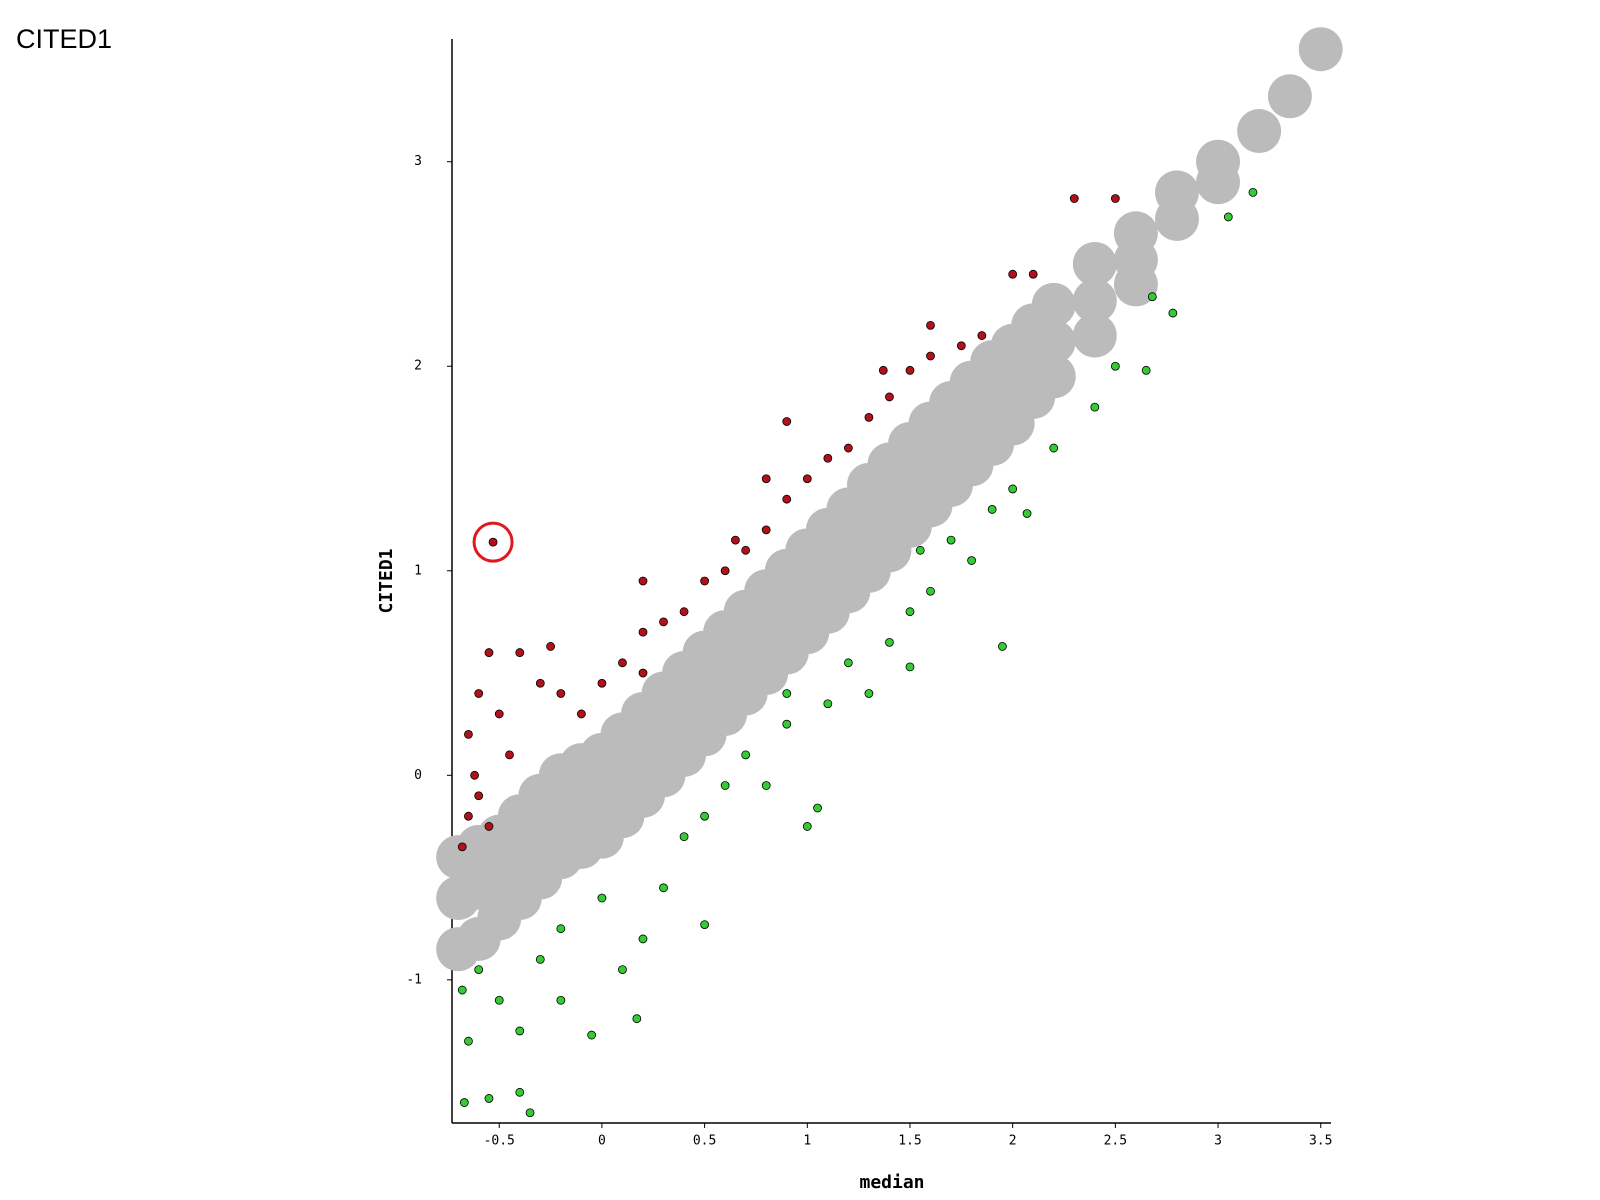 This screenshot has width=1600, height=1200. Describe the element at coordinates (493, 542) in the screenshot. I see `annotation-circle` at that location.